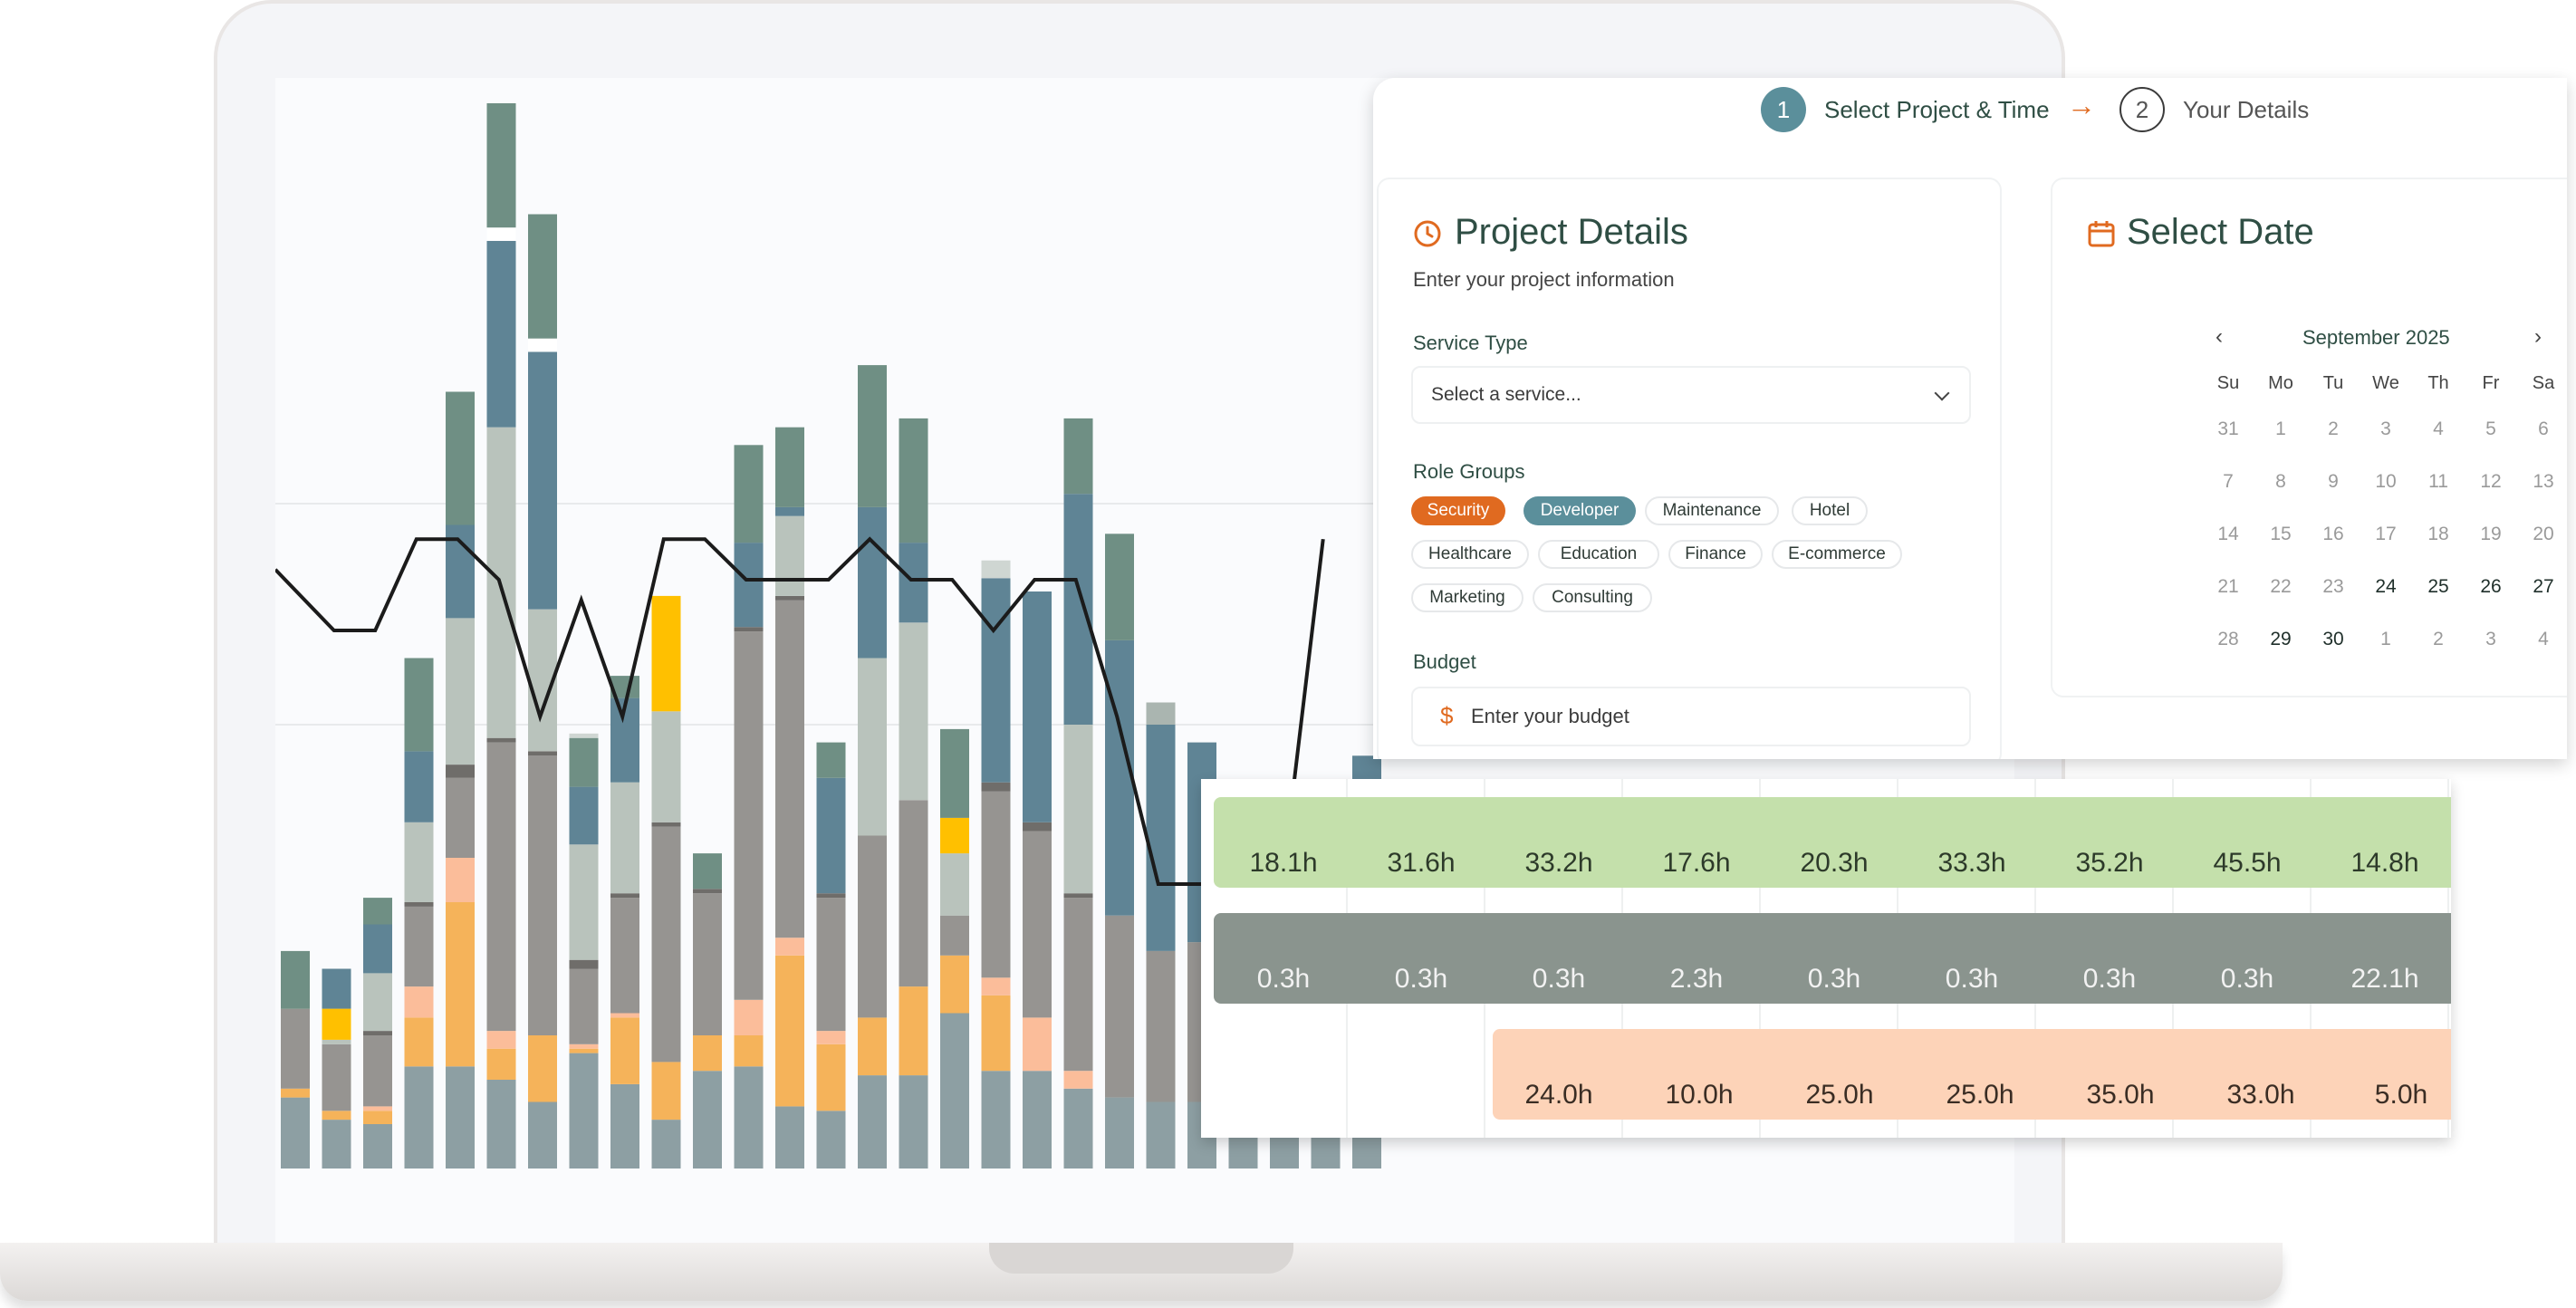 The image size is (2576, 1308). I want to click on calendar-day: 23, so click(2333, 586).